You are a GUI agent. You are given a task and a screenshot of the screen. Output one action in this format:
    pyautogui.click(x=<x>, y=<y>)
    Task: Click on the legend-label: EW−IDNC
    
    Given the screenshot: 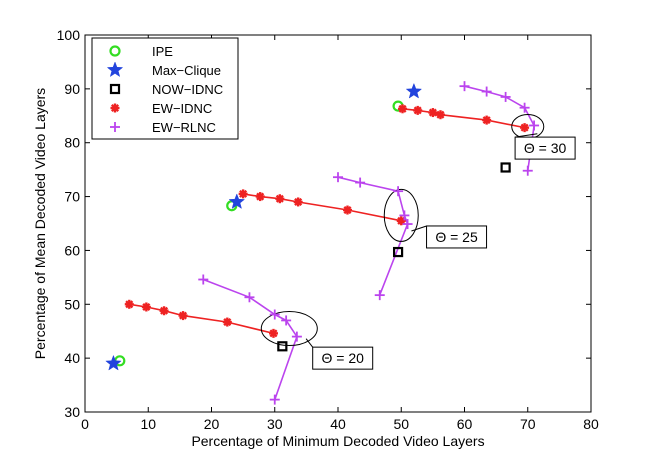 What is the action you would take?
    pyautogui.click(x=182, y=108)
    